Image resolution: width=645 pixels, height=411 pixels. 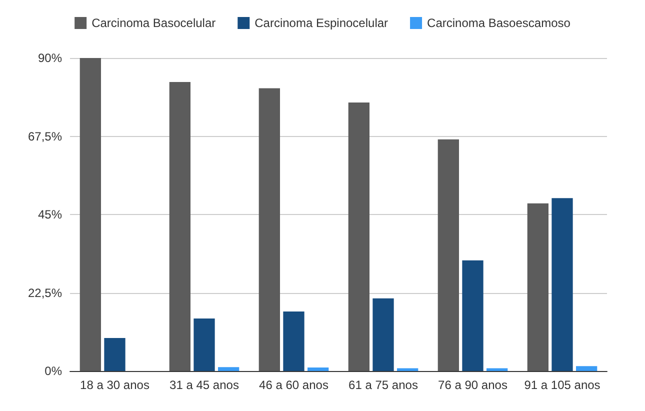 I want to click on y-tick-label: 67,5%, so click(x=45, y=136).